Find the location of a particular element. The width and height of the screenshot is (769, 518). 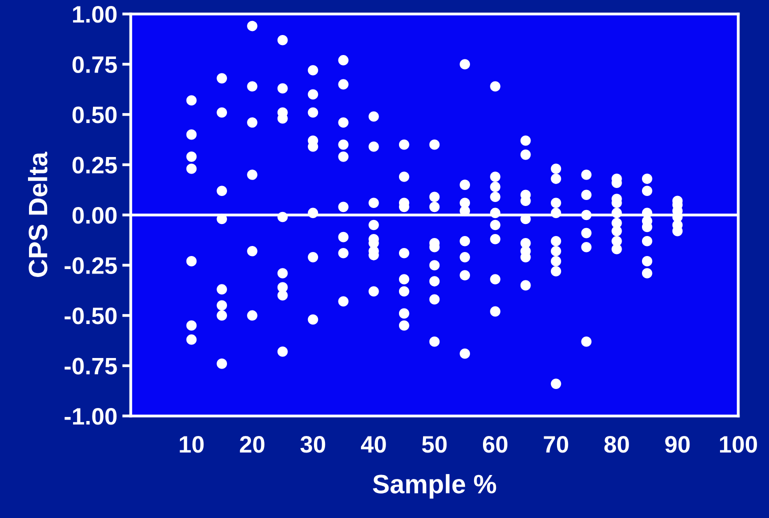

x-tick-label: 30 is located at coordinates (313, 444).